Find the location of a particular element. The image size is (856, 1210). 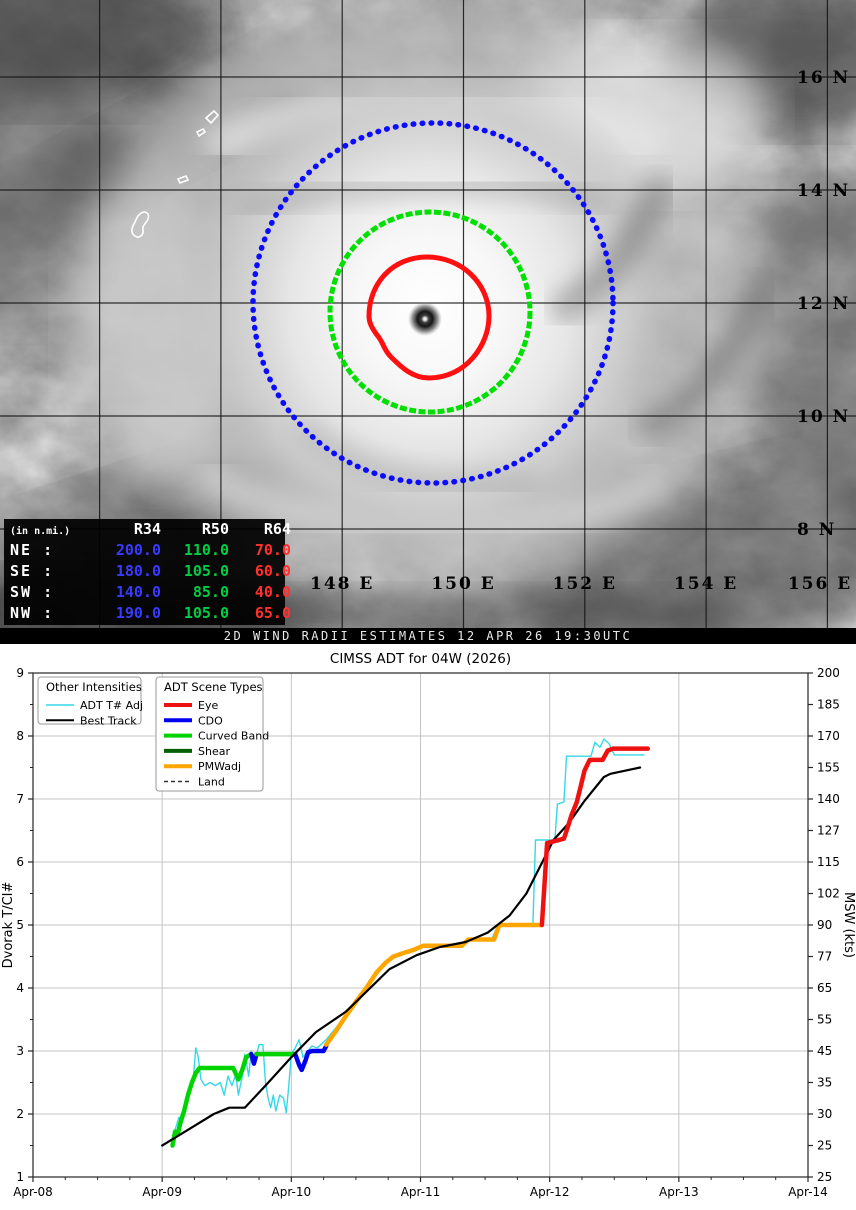

lon-label: 156 E is located at coordinates (820, 584).